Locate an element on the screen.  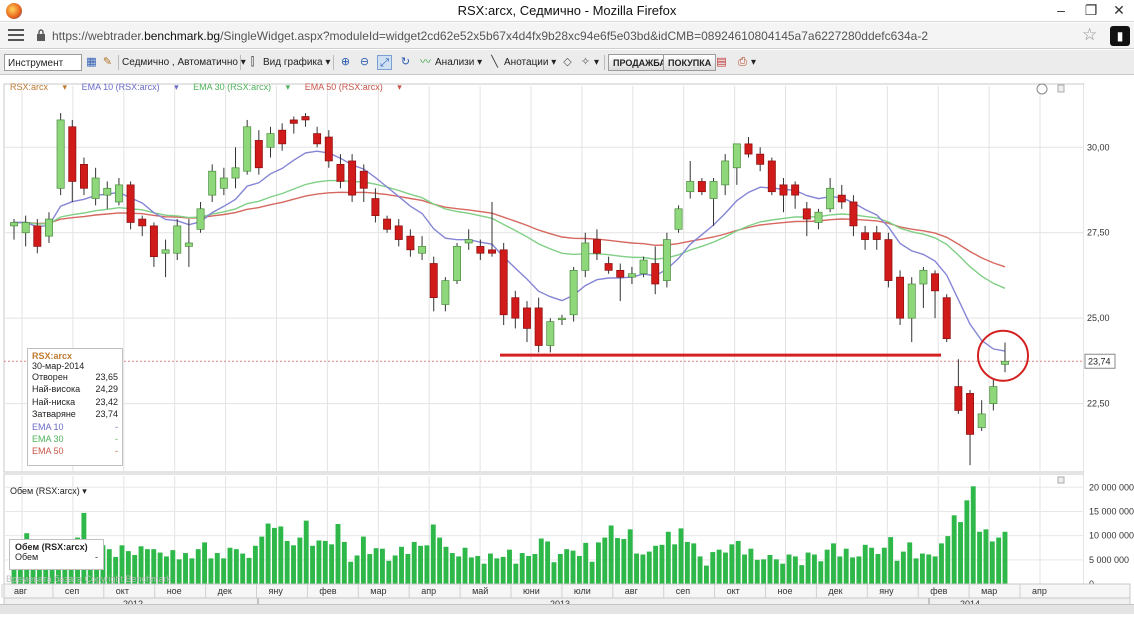
instrument-input: Инструмент is located at coordinates (43, 62).